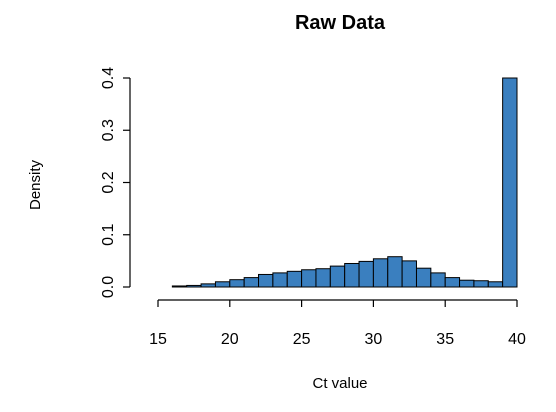 This screenshot has height=412, width=556. I want to click on y-axis: 0.0 0.1 0.2 0.3 0.4, so click(115, 182).